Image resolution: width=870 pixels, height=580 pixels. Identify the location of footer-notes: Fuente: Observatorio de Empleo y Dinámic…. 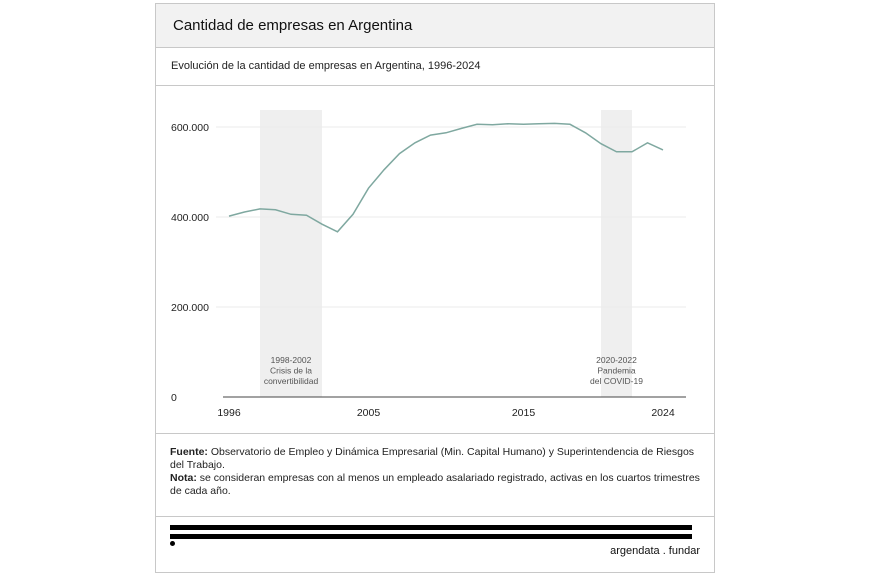
(435, 475).